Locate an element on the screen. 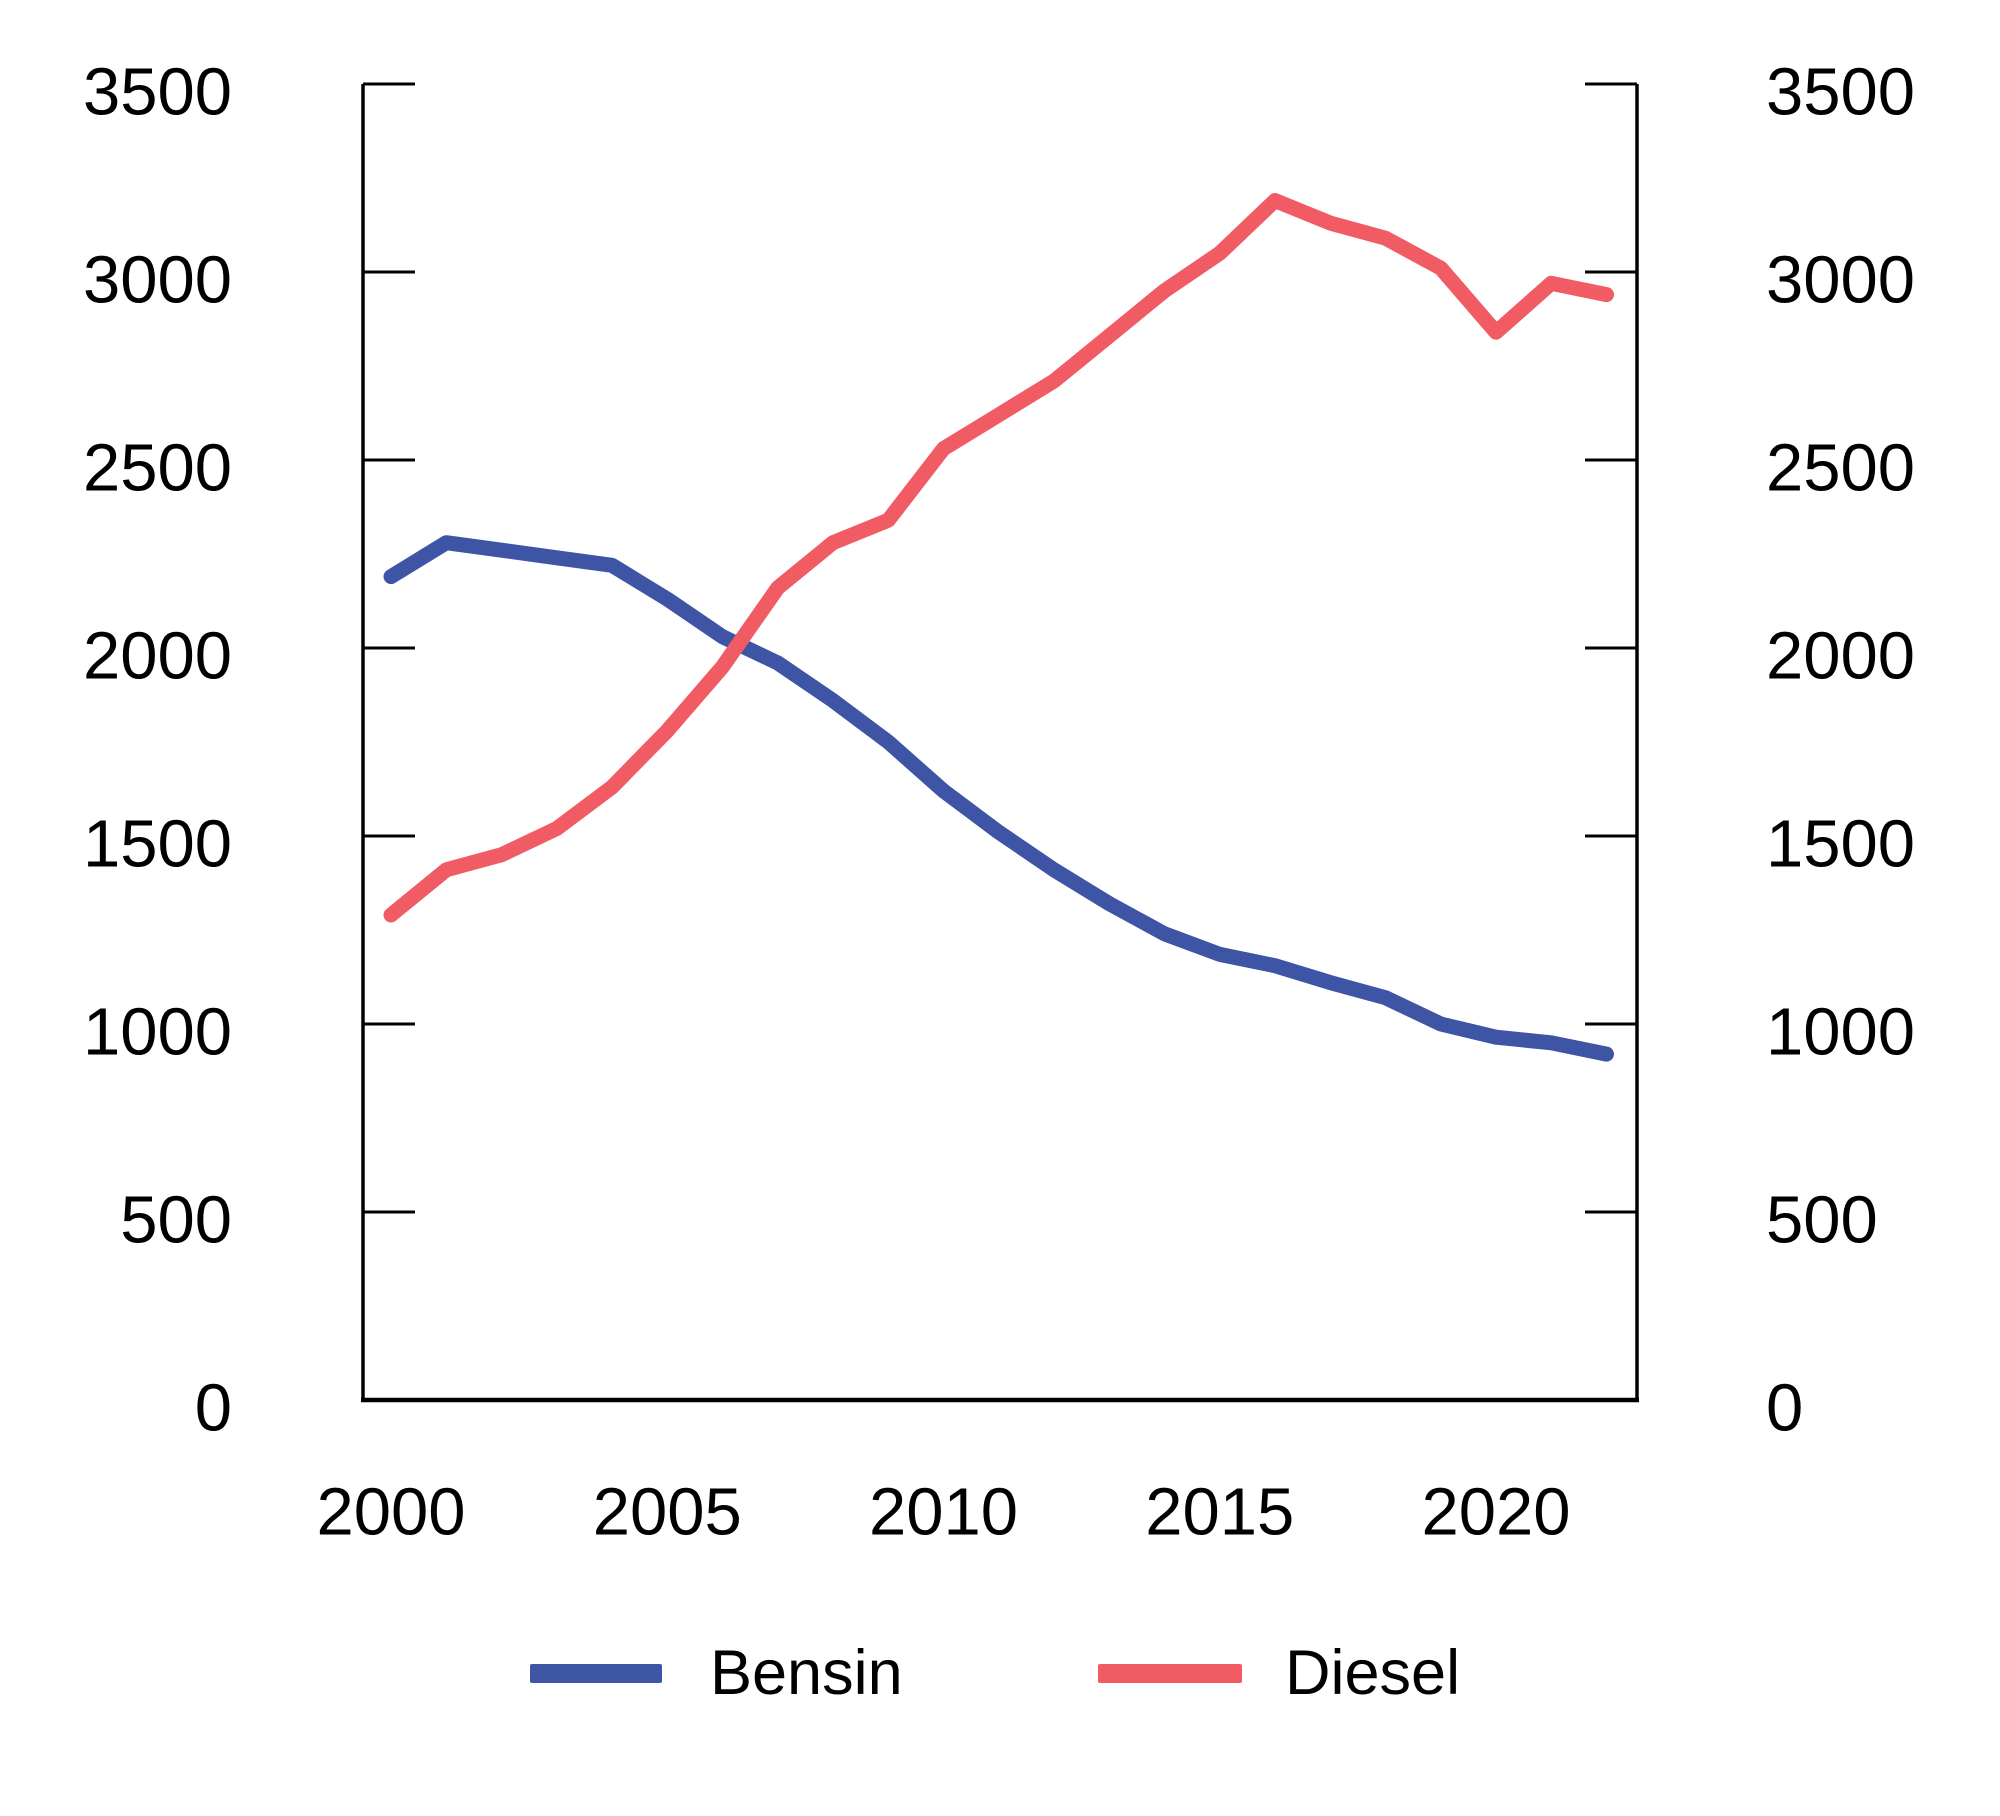 This screenshot has height=1816, width=2000. y-axis-right-ticks is located at coordinates (1611, 648).